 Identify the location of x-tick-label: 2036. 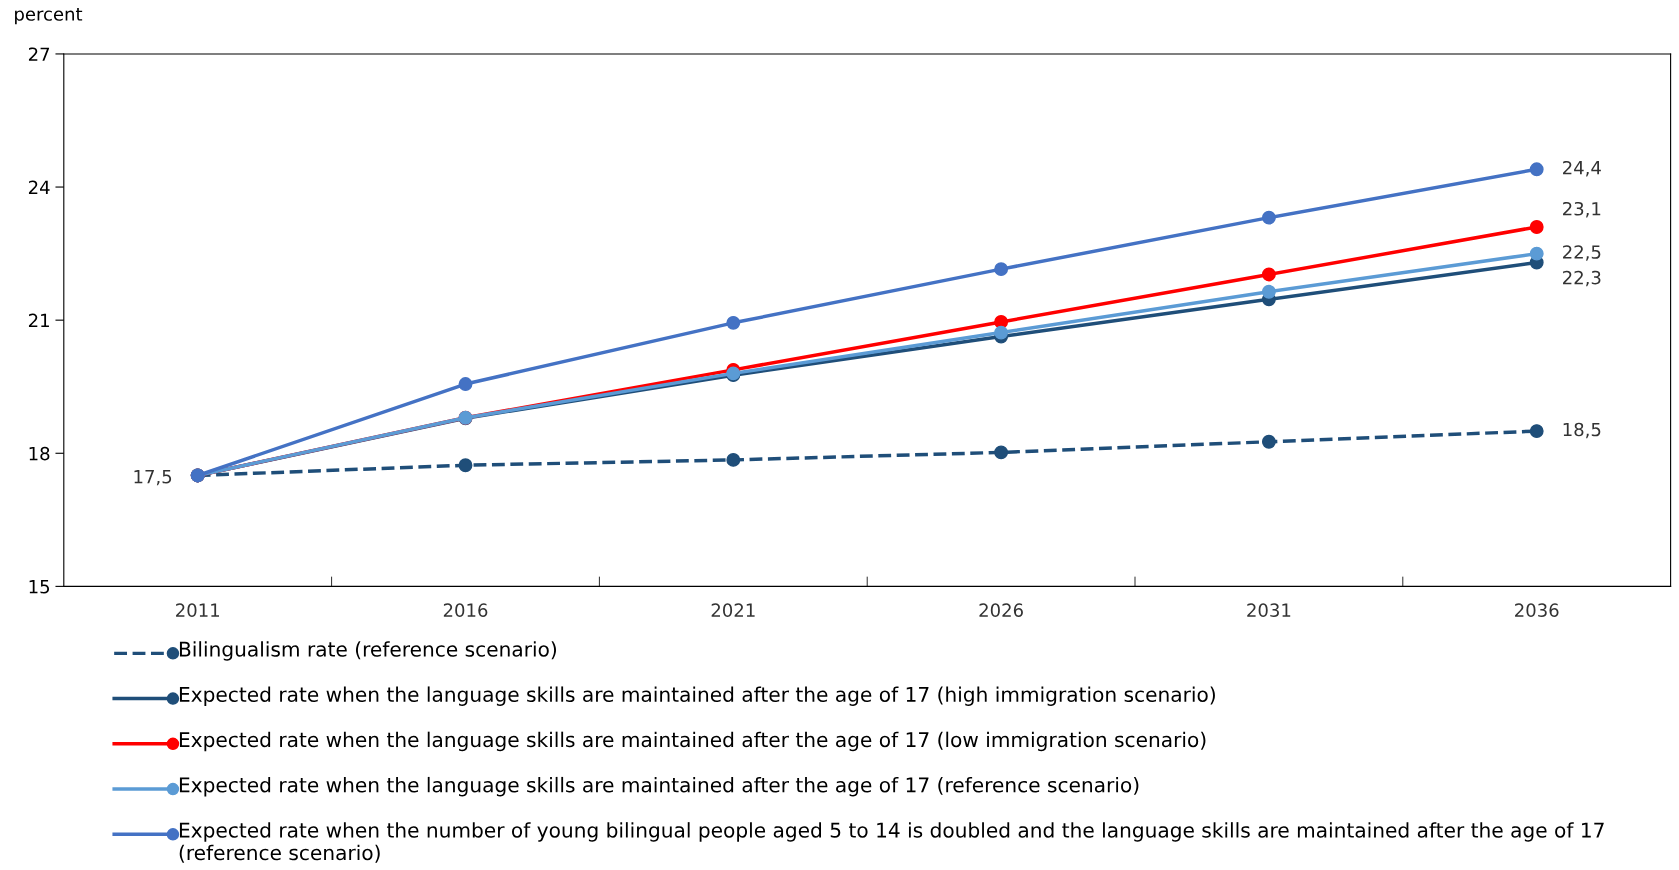
(1537, 610).